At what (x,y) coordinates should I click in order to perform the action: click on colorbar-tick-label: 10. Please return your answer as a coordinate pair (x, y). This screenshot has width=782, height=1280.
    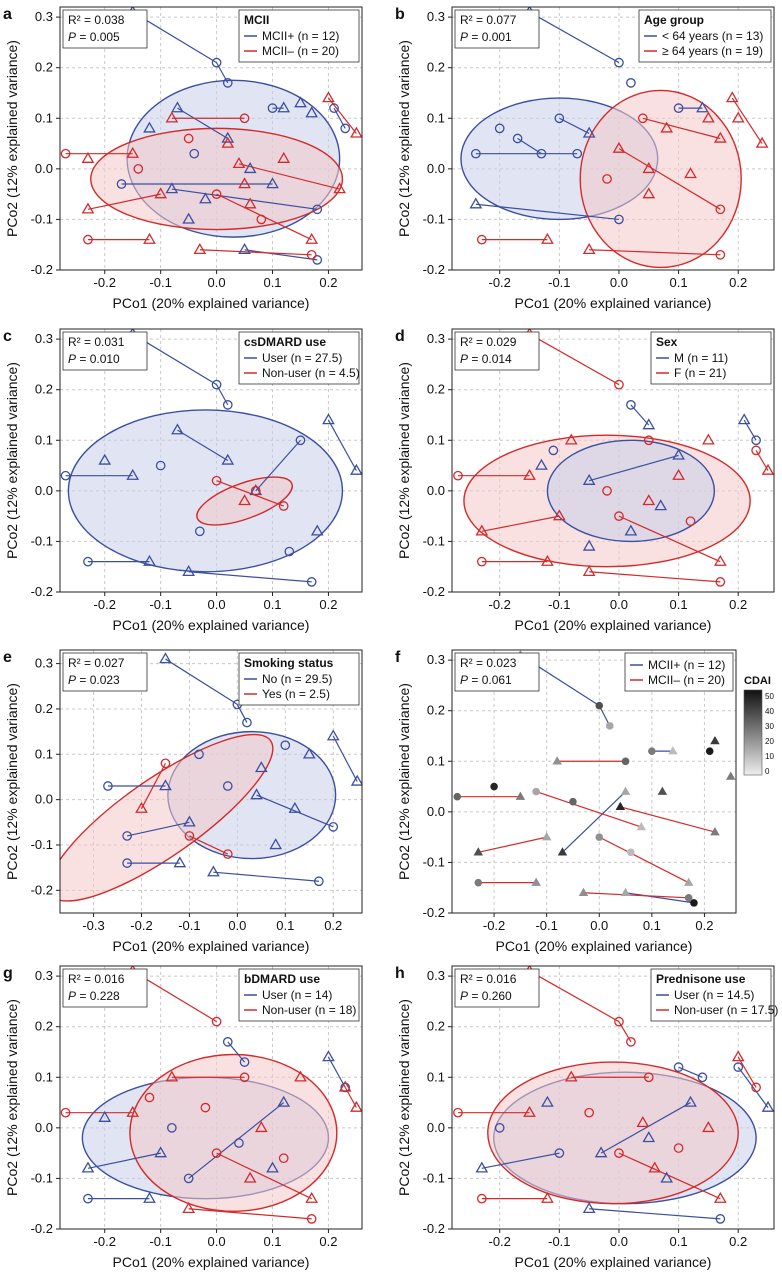
    Looking at the image, I should click on (769, 756).